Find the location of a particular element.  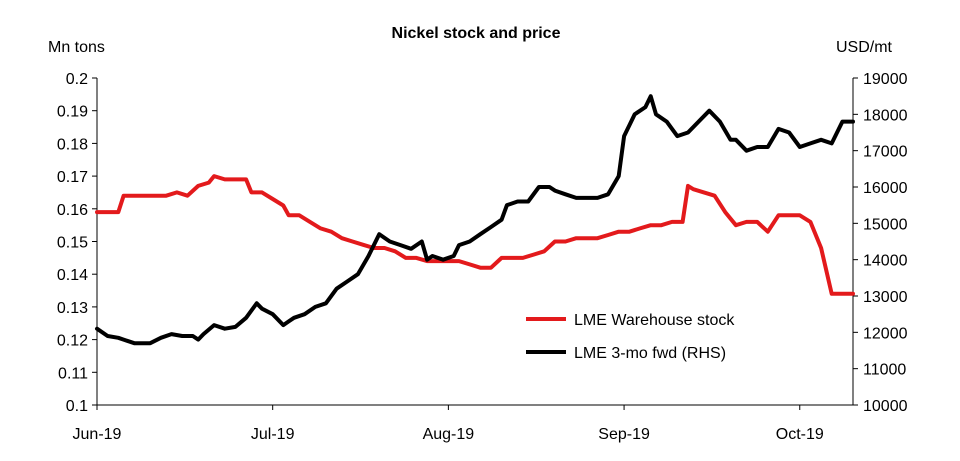

left-axis-unit: Mn tons is located at coordinates (76, 47).